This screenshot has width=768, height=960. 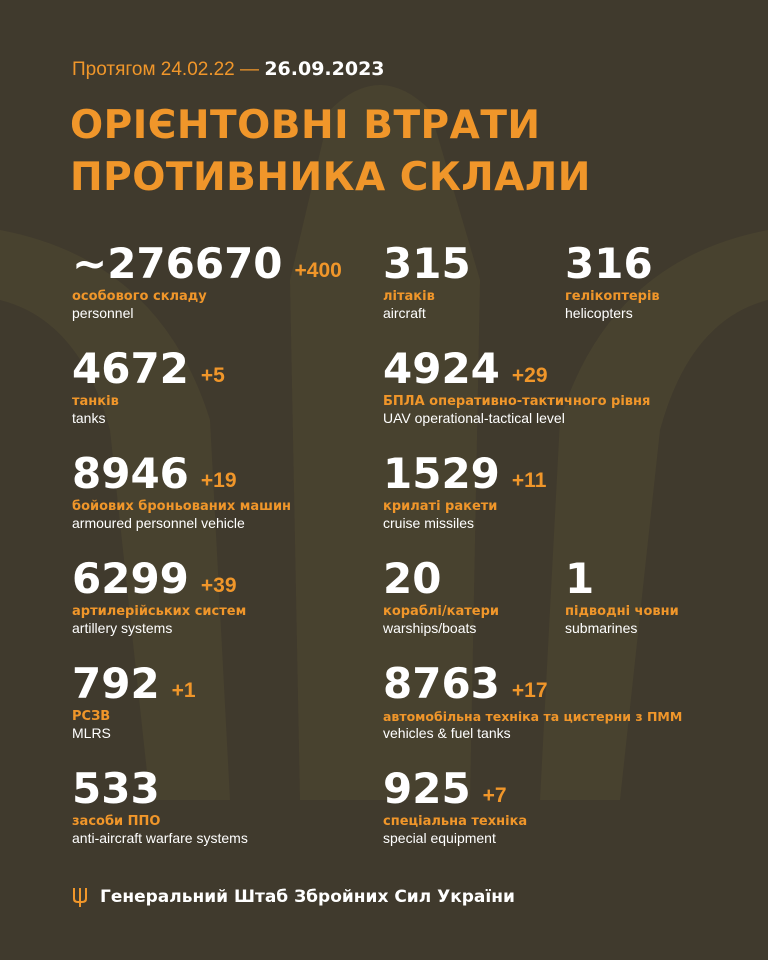 What do you see at coordinates (529, 690) in the screenshot?
I see `stat-delta: +17` at bounding box center [529, 690].